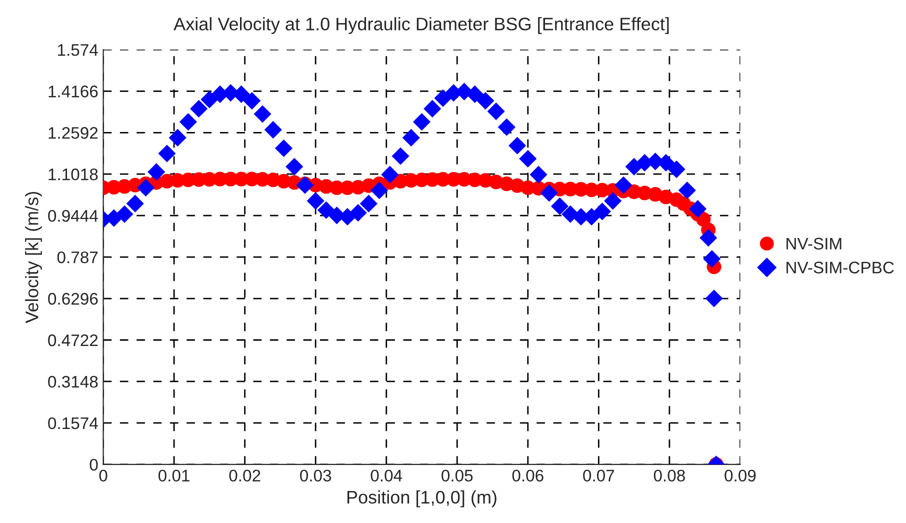 The height and width of the screenshot is (523, 906). Describe the element at coordinates (457, 476) in the screenshot. I see `x-tick-label: 0.05` at that location.